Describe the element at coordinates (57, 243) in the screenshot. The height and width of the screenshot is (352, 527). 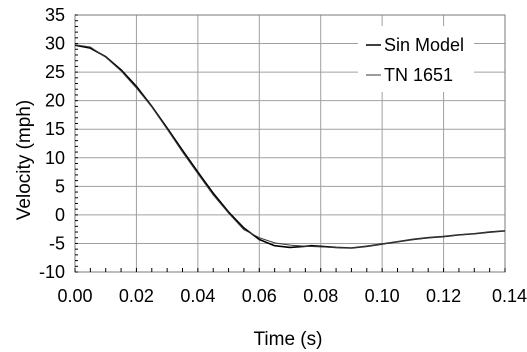
I see `y-tick-label: -5` at that location.